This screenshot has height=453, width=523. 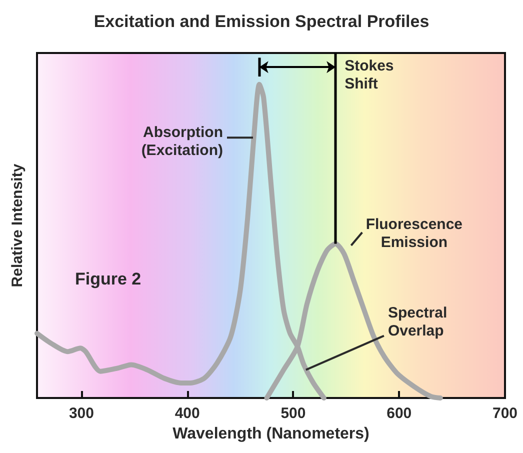 What do you see at coordinates (262, 21) in the screenshot?
I see `chart-title: Excitation and Emission Spectral Profiles` at bounding box center [262, 21].